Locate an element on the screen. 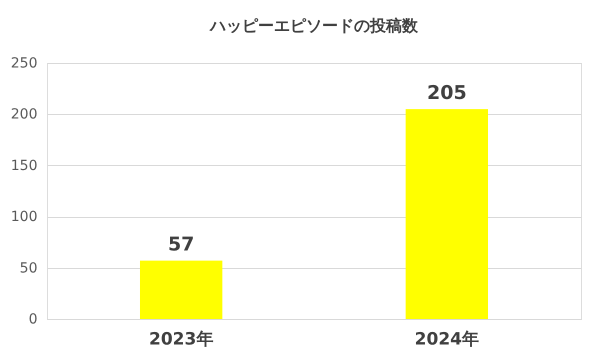 Image resolution: width=599 pixels, height=361 pixels. y-tick-label: 50 is located at coordinates (29, 268).